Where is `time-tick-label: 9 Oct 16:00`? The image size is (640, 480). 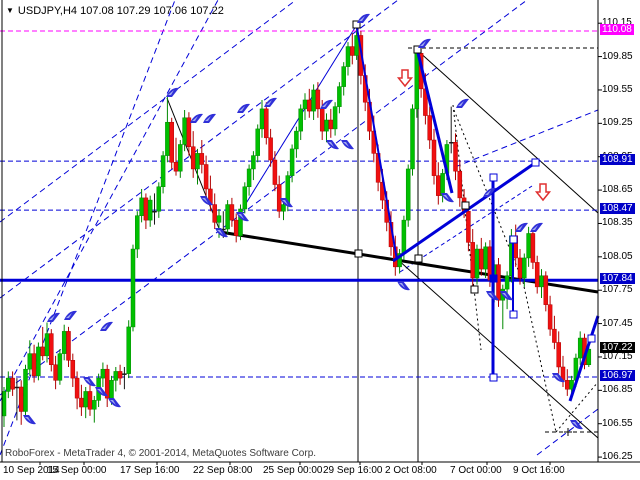 time-tick-label: 9 Oct 16:00 is located at coordinates (539, 470).